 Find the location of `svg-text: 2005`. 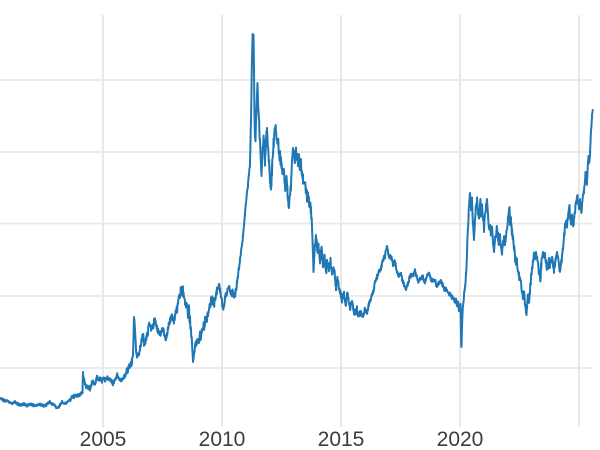

svg-text: 2005 is located at coordinates (103, 439).